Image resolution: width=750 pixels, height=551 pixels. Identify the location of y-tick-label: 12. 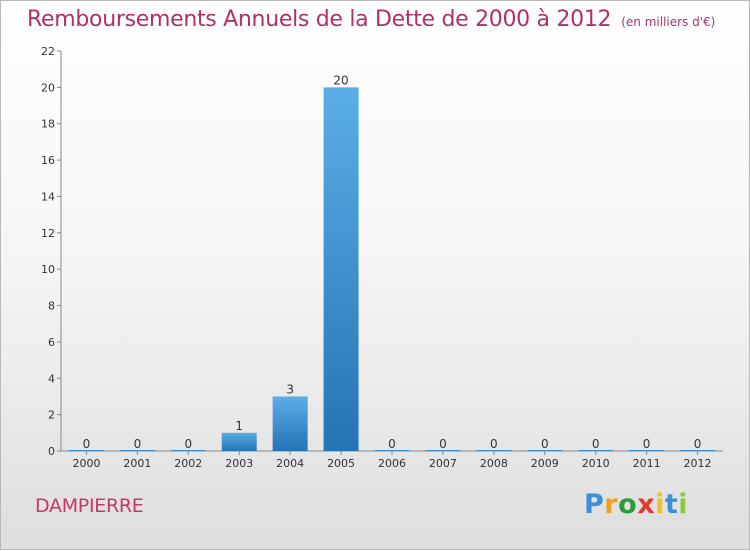
(48, 233).